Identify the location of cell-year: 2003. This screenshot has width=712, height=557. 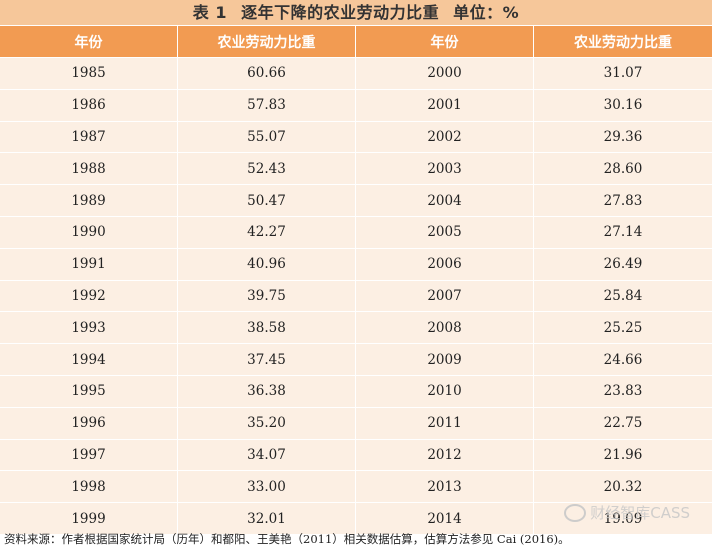
(445, 169).